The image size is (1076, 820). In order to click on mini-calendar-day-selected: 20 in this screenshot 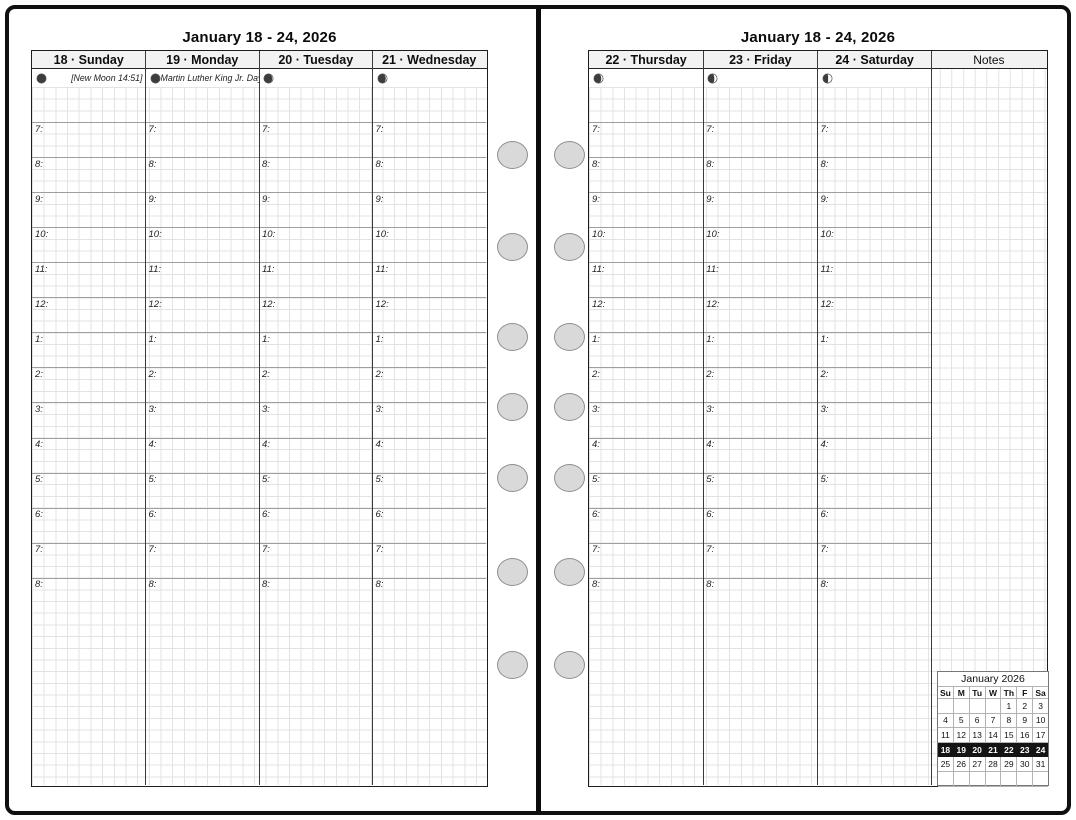, I will do `click(977, 750)`.